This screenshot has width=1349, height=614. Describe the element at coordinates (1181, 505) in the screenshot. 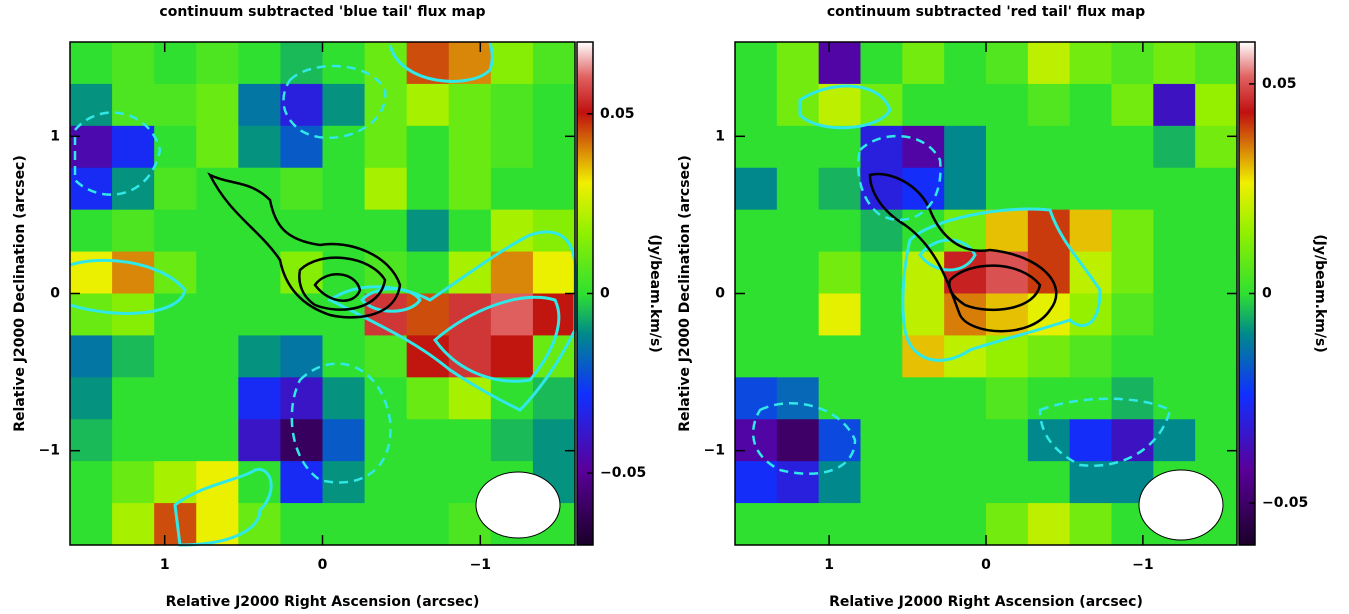

I see `beam` at that location.